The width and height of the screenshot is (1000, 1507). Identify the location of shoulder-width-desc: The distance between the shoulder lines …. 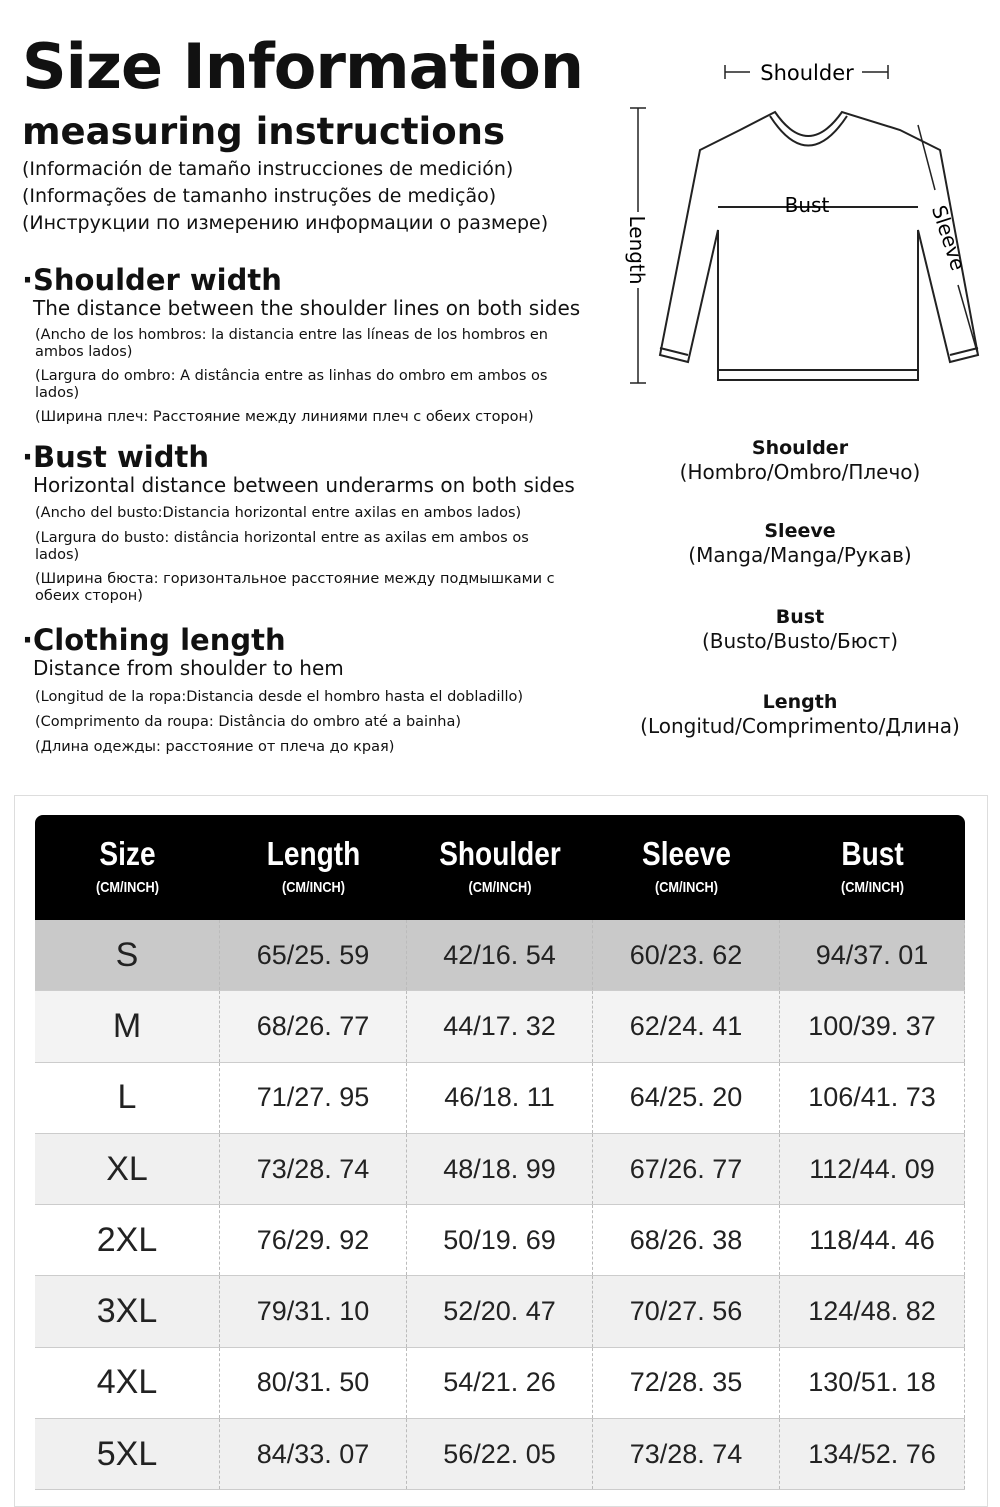
(307, 308).